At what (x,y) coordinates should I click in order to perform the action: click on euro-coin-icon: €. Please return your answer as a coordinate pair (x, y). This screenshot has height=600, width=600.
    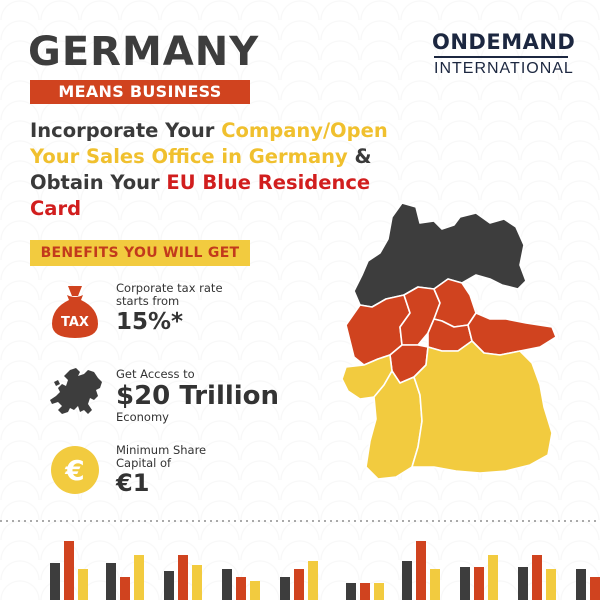
    Looking at the image, I should click on (75, 470).